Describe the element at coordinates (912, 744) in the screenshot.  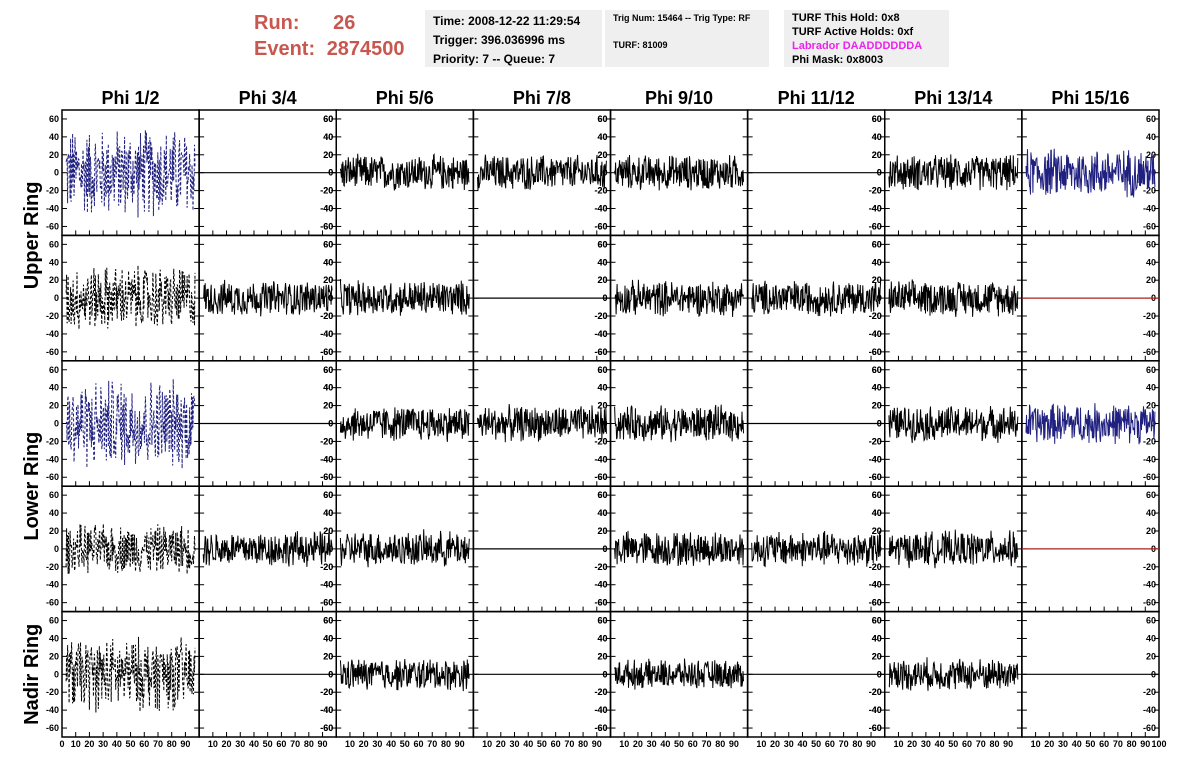
I see `x-tick-label: 20` at that location.